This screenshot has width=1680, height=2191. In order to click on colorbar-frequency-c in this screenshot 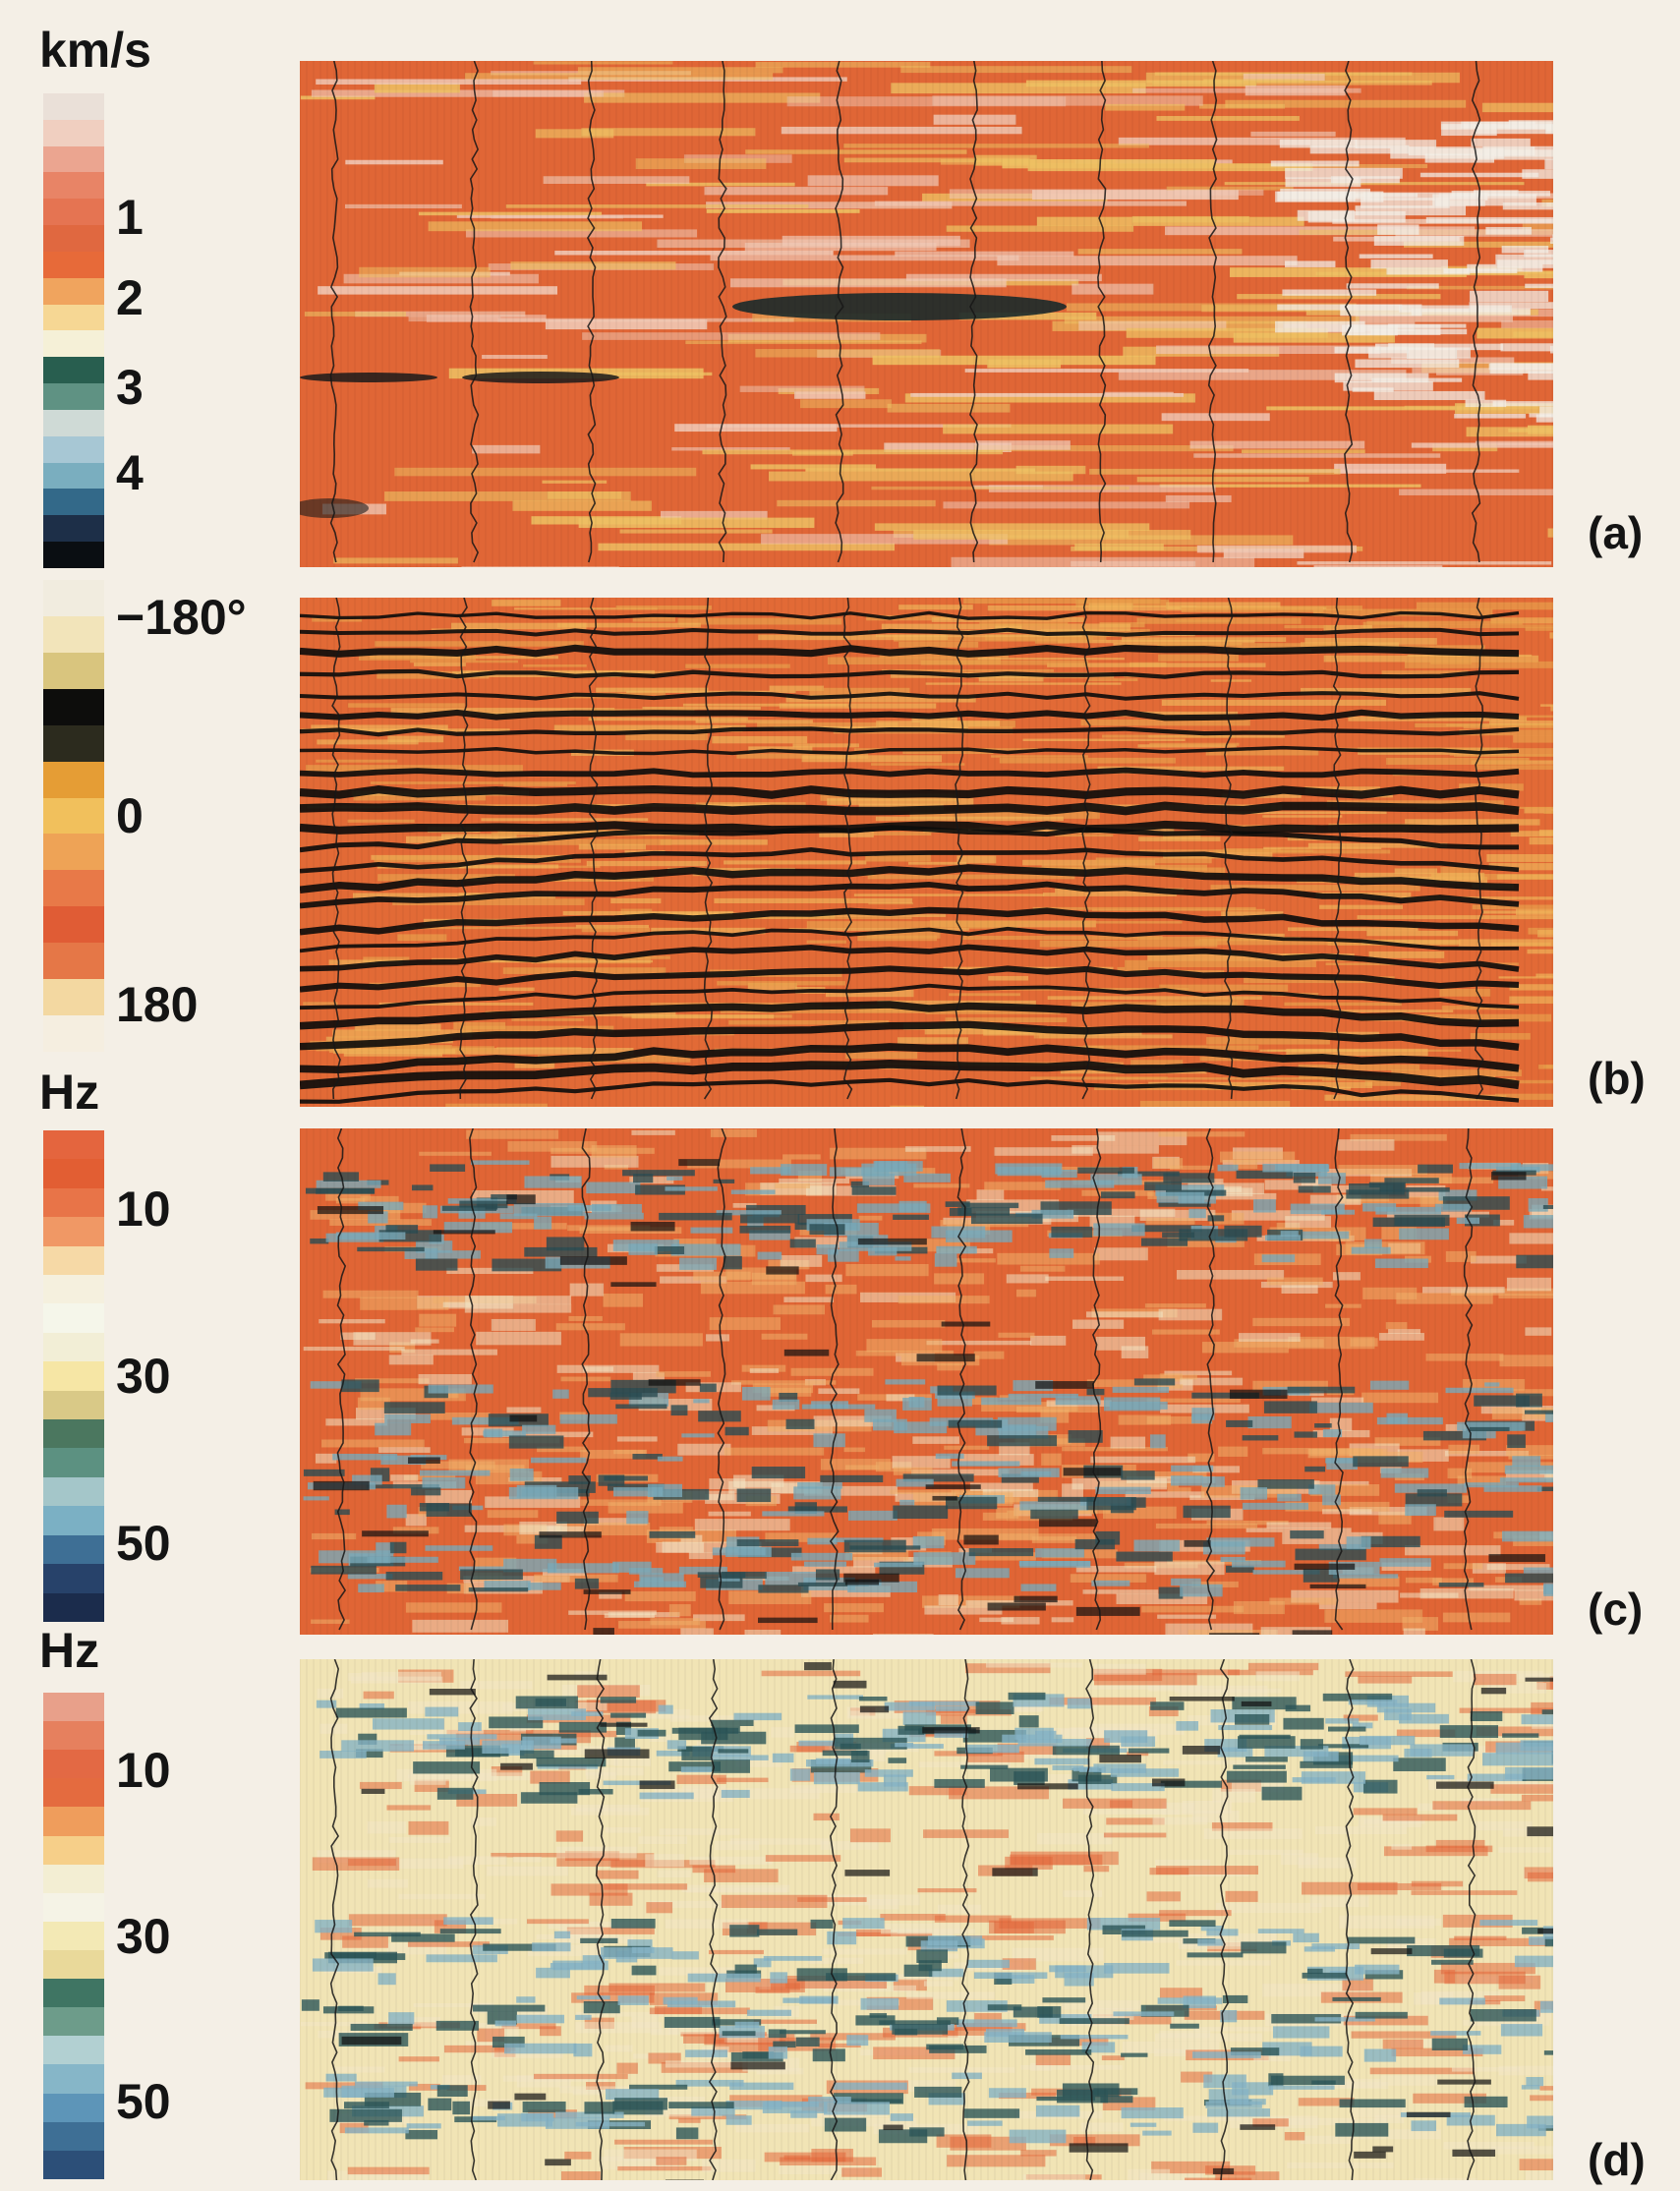, I will do `click(73, 1376)`.